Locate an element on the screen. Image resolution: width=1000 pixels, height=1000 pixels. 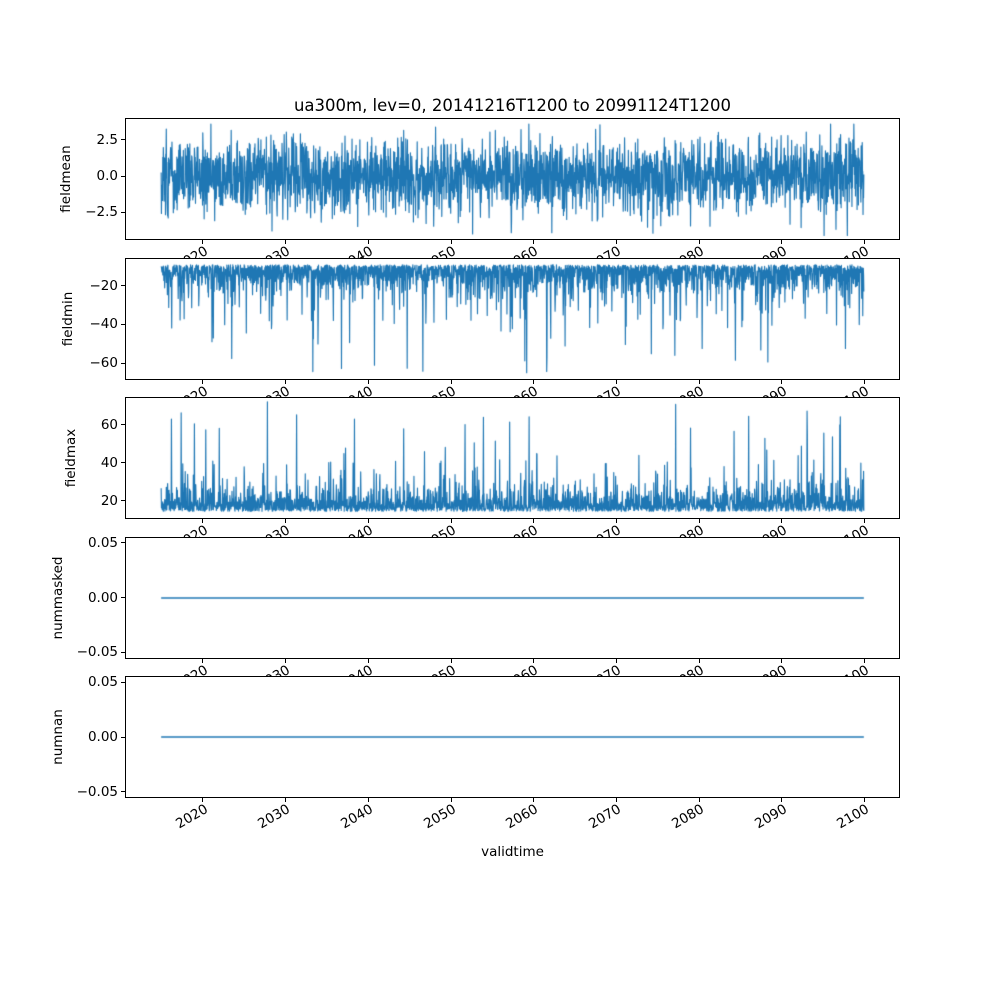
nummasked-line-canvas is located at coordinates (512, 597).